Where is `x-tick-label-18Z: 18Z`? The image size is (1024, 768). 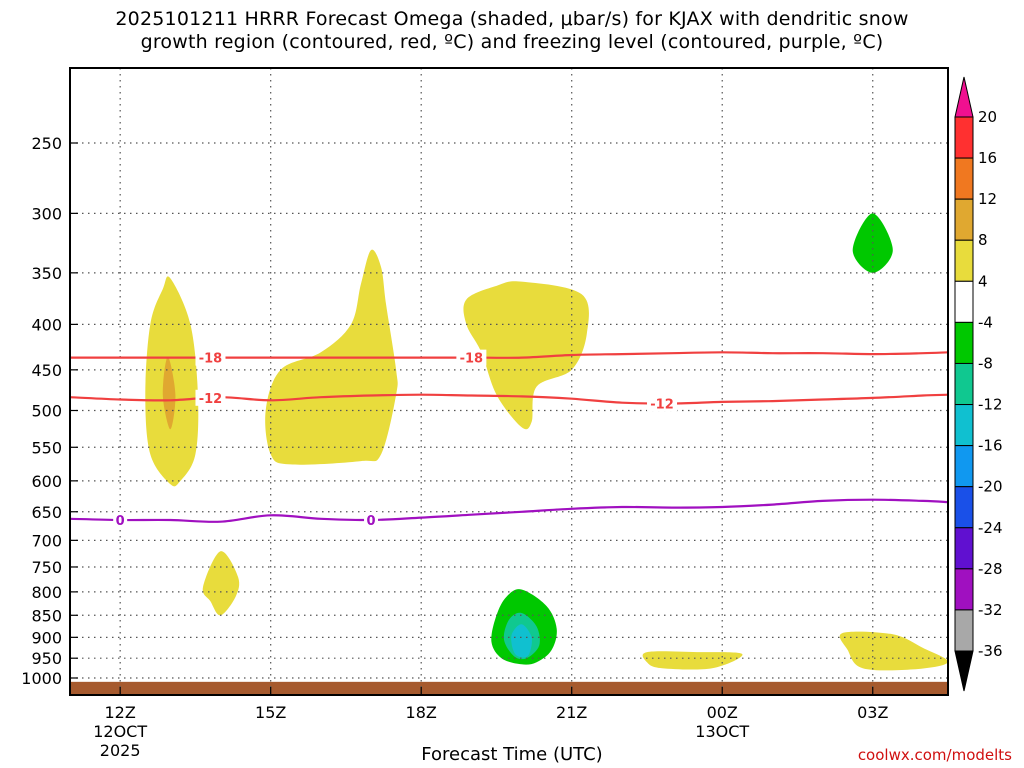
x-tick-label-18Z: 18Z is located at coordinates (421, 712).